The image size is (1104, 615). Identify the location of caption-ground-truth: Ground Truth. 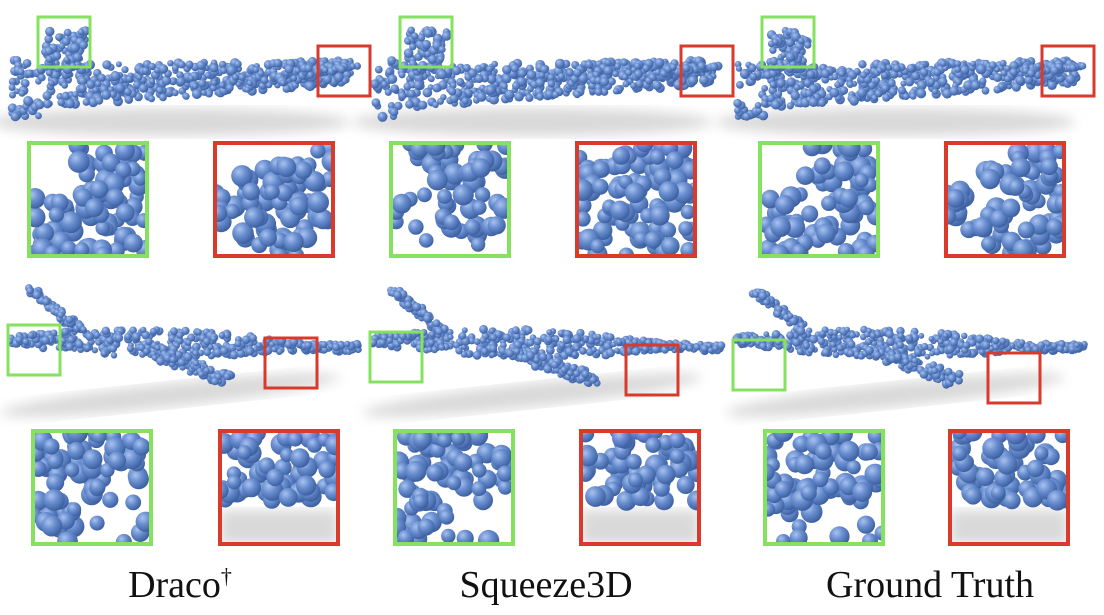
(930, 585).